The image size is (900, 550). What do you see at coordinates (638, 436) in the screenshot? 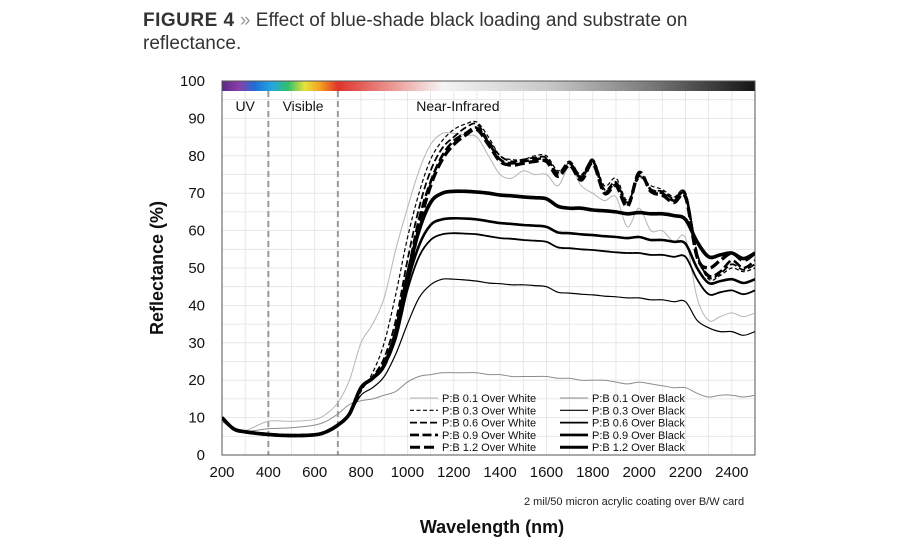
I see `legend-label-p-b-0-9-over-black: P:B 0.9 Over Black` at bounding box center [638, 436].